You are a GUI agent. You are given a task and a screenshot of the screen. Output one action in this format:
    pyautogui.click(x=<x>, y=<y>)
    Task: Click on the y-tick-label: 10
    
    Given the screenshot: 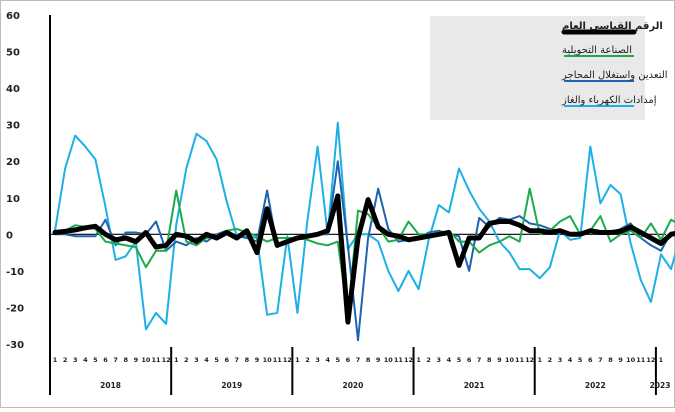 What is the action you would take?
    pyautogui.click(x=13, y=199)
    